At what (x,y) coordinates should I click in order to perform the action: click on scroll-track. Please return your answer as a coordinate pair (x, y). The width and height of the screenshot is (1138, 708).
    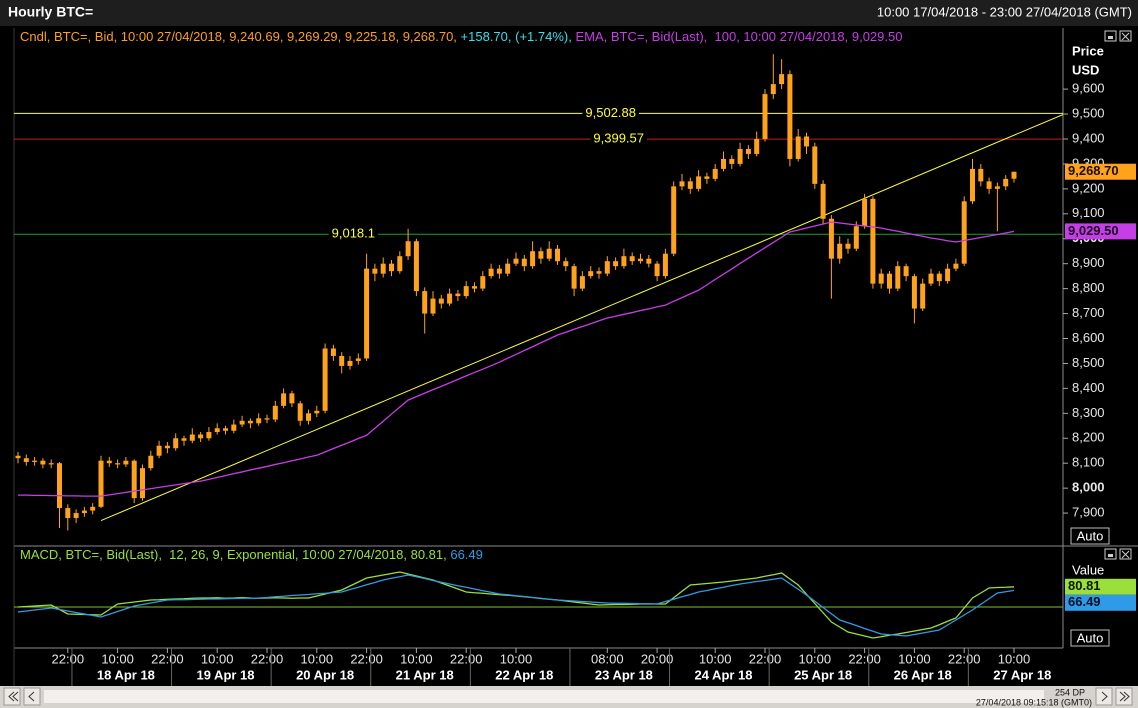
    Looking at the image, I should click on (544, 696).